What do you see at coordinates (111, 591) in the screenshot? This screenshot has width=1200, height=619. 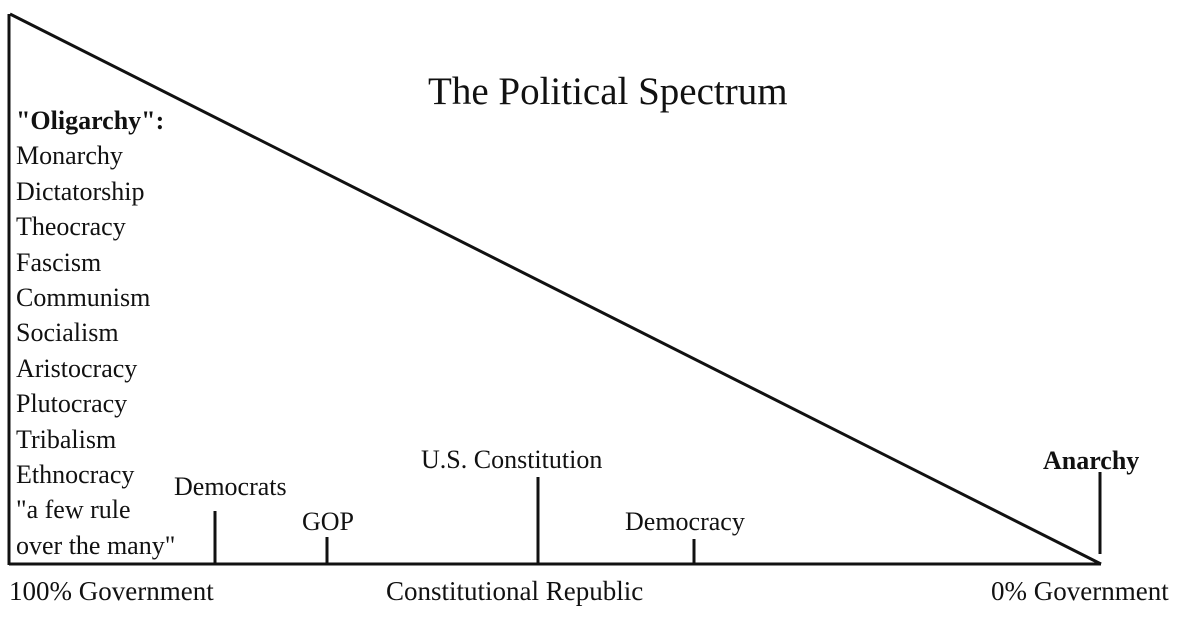 I see `axis-left-label: 100% Government` at bounding box center [111, 591].